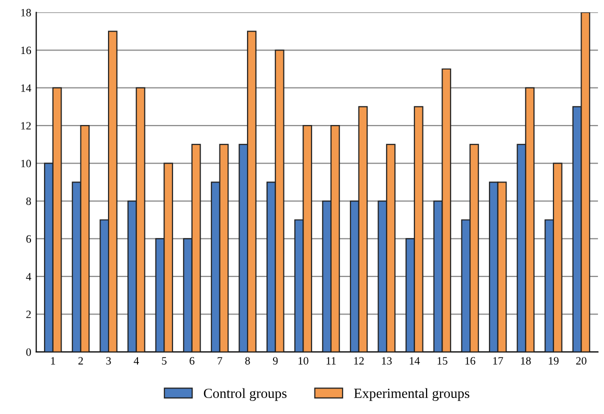  I want to click on y-tick-label: 18, so click(26, 12).